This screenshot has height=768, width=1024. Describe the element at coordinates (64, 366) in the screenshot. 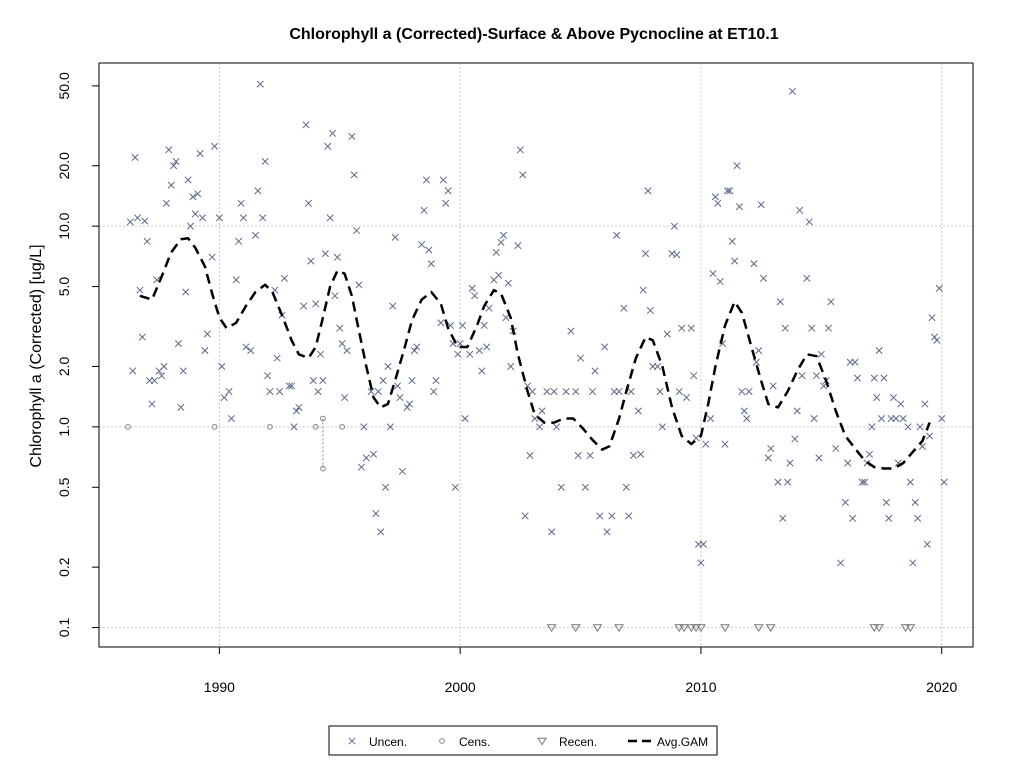

I see `y-tick-label: 2.0` at that location.